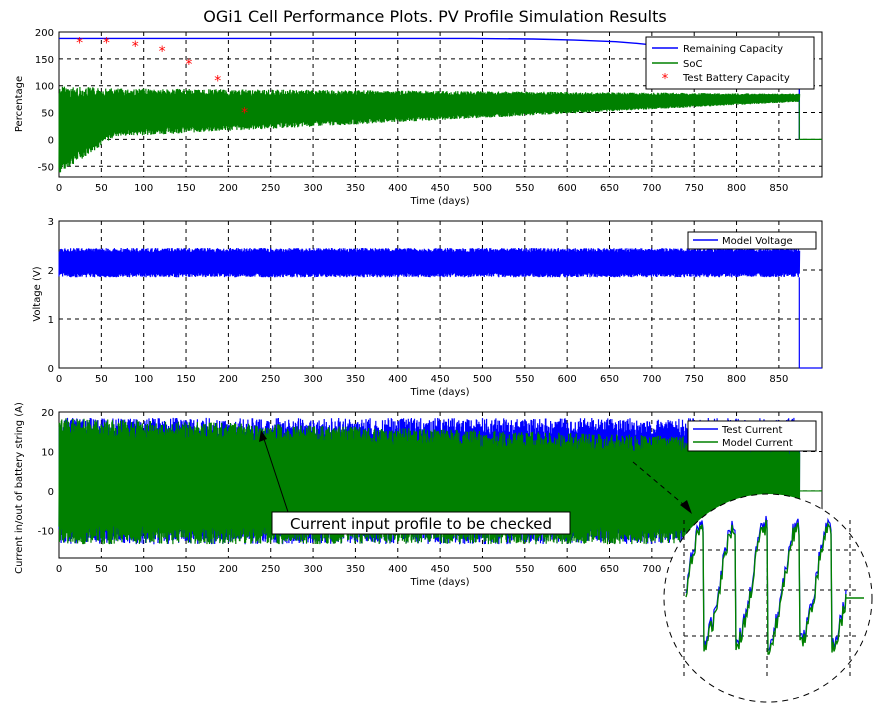 The width and height of the screenshot is (877, 708). I want to click on annotation: Current input profile to be checked, so click(415, 482).